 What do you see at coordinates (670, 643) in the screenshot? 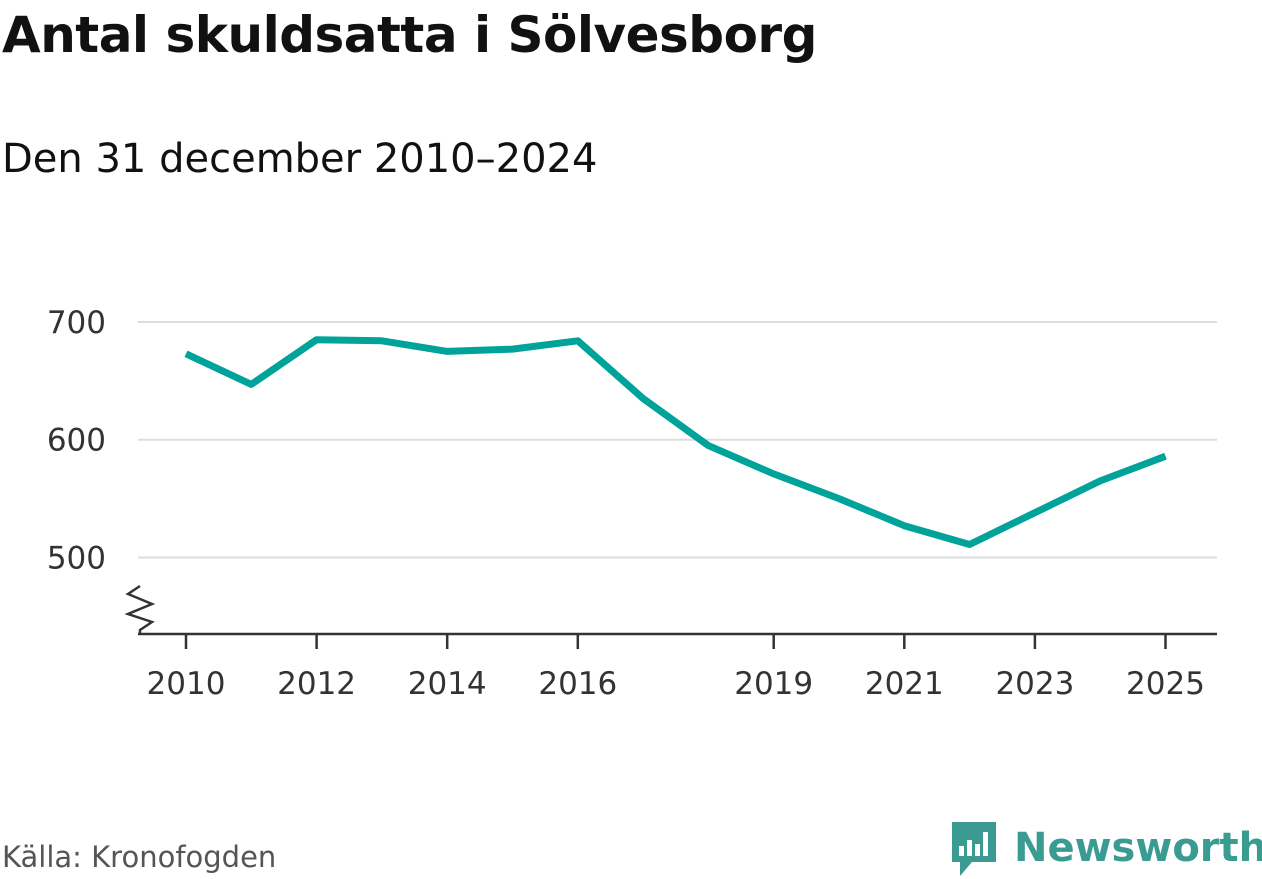
I see `x-axis: 2010 2012 2014 2016 2019 2021 2023 2025` at bounding box center [670, 643].